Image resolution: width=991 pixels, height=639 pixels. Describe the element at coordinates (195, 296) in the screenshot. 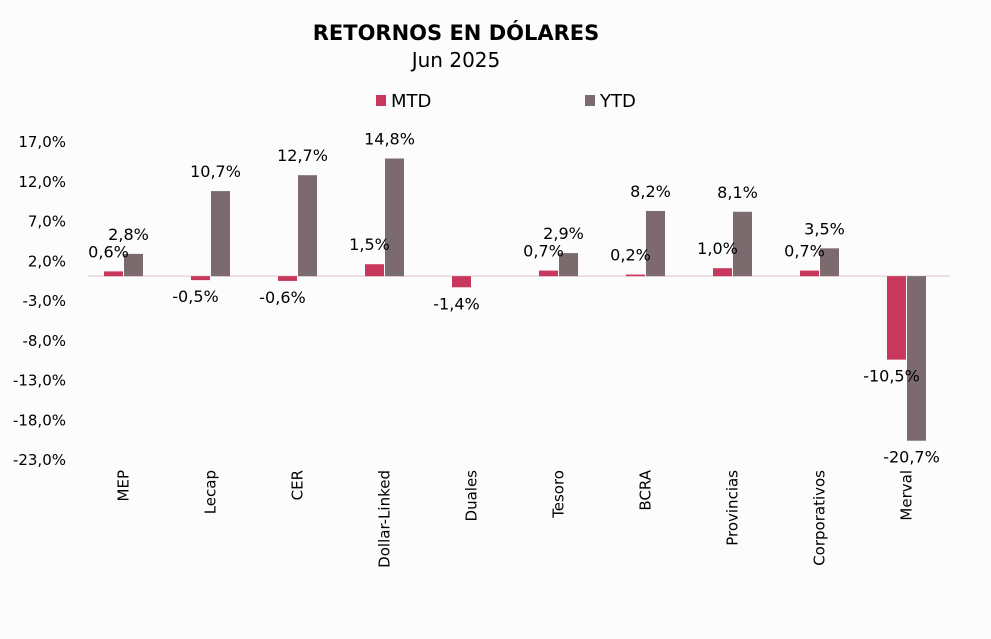

I see `data-label-mtd: -0,5%` at that location.